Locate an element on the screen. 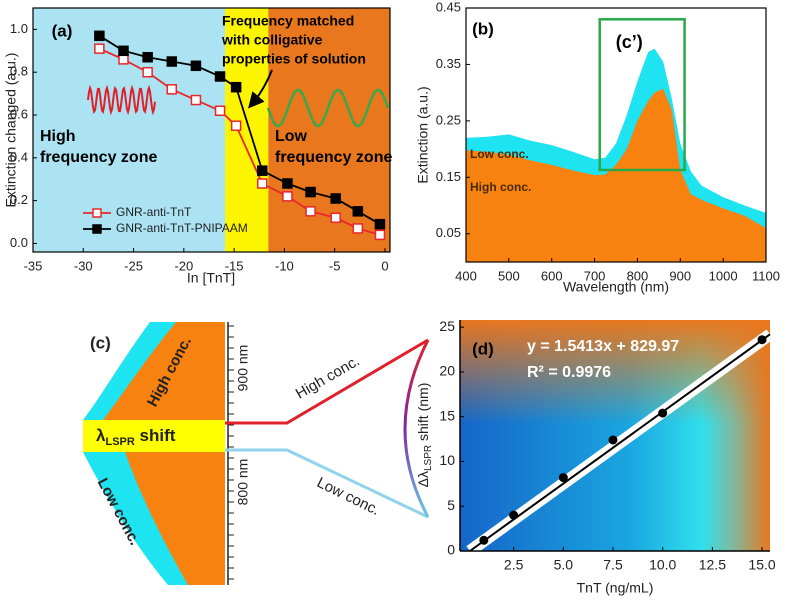 This screenshot has height=600, width=787. series-area is located at coordinates (616, 175).